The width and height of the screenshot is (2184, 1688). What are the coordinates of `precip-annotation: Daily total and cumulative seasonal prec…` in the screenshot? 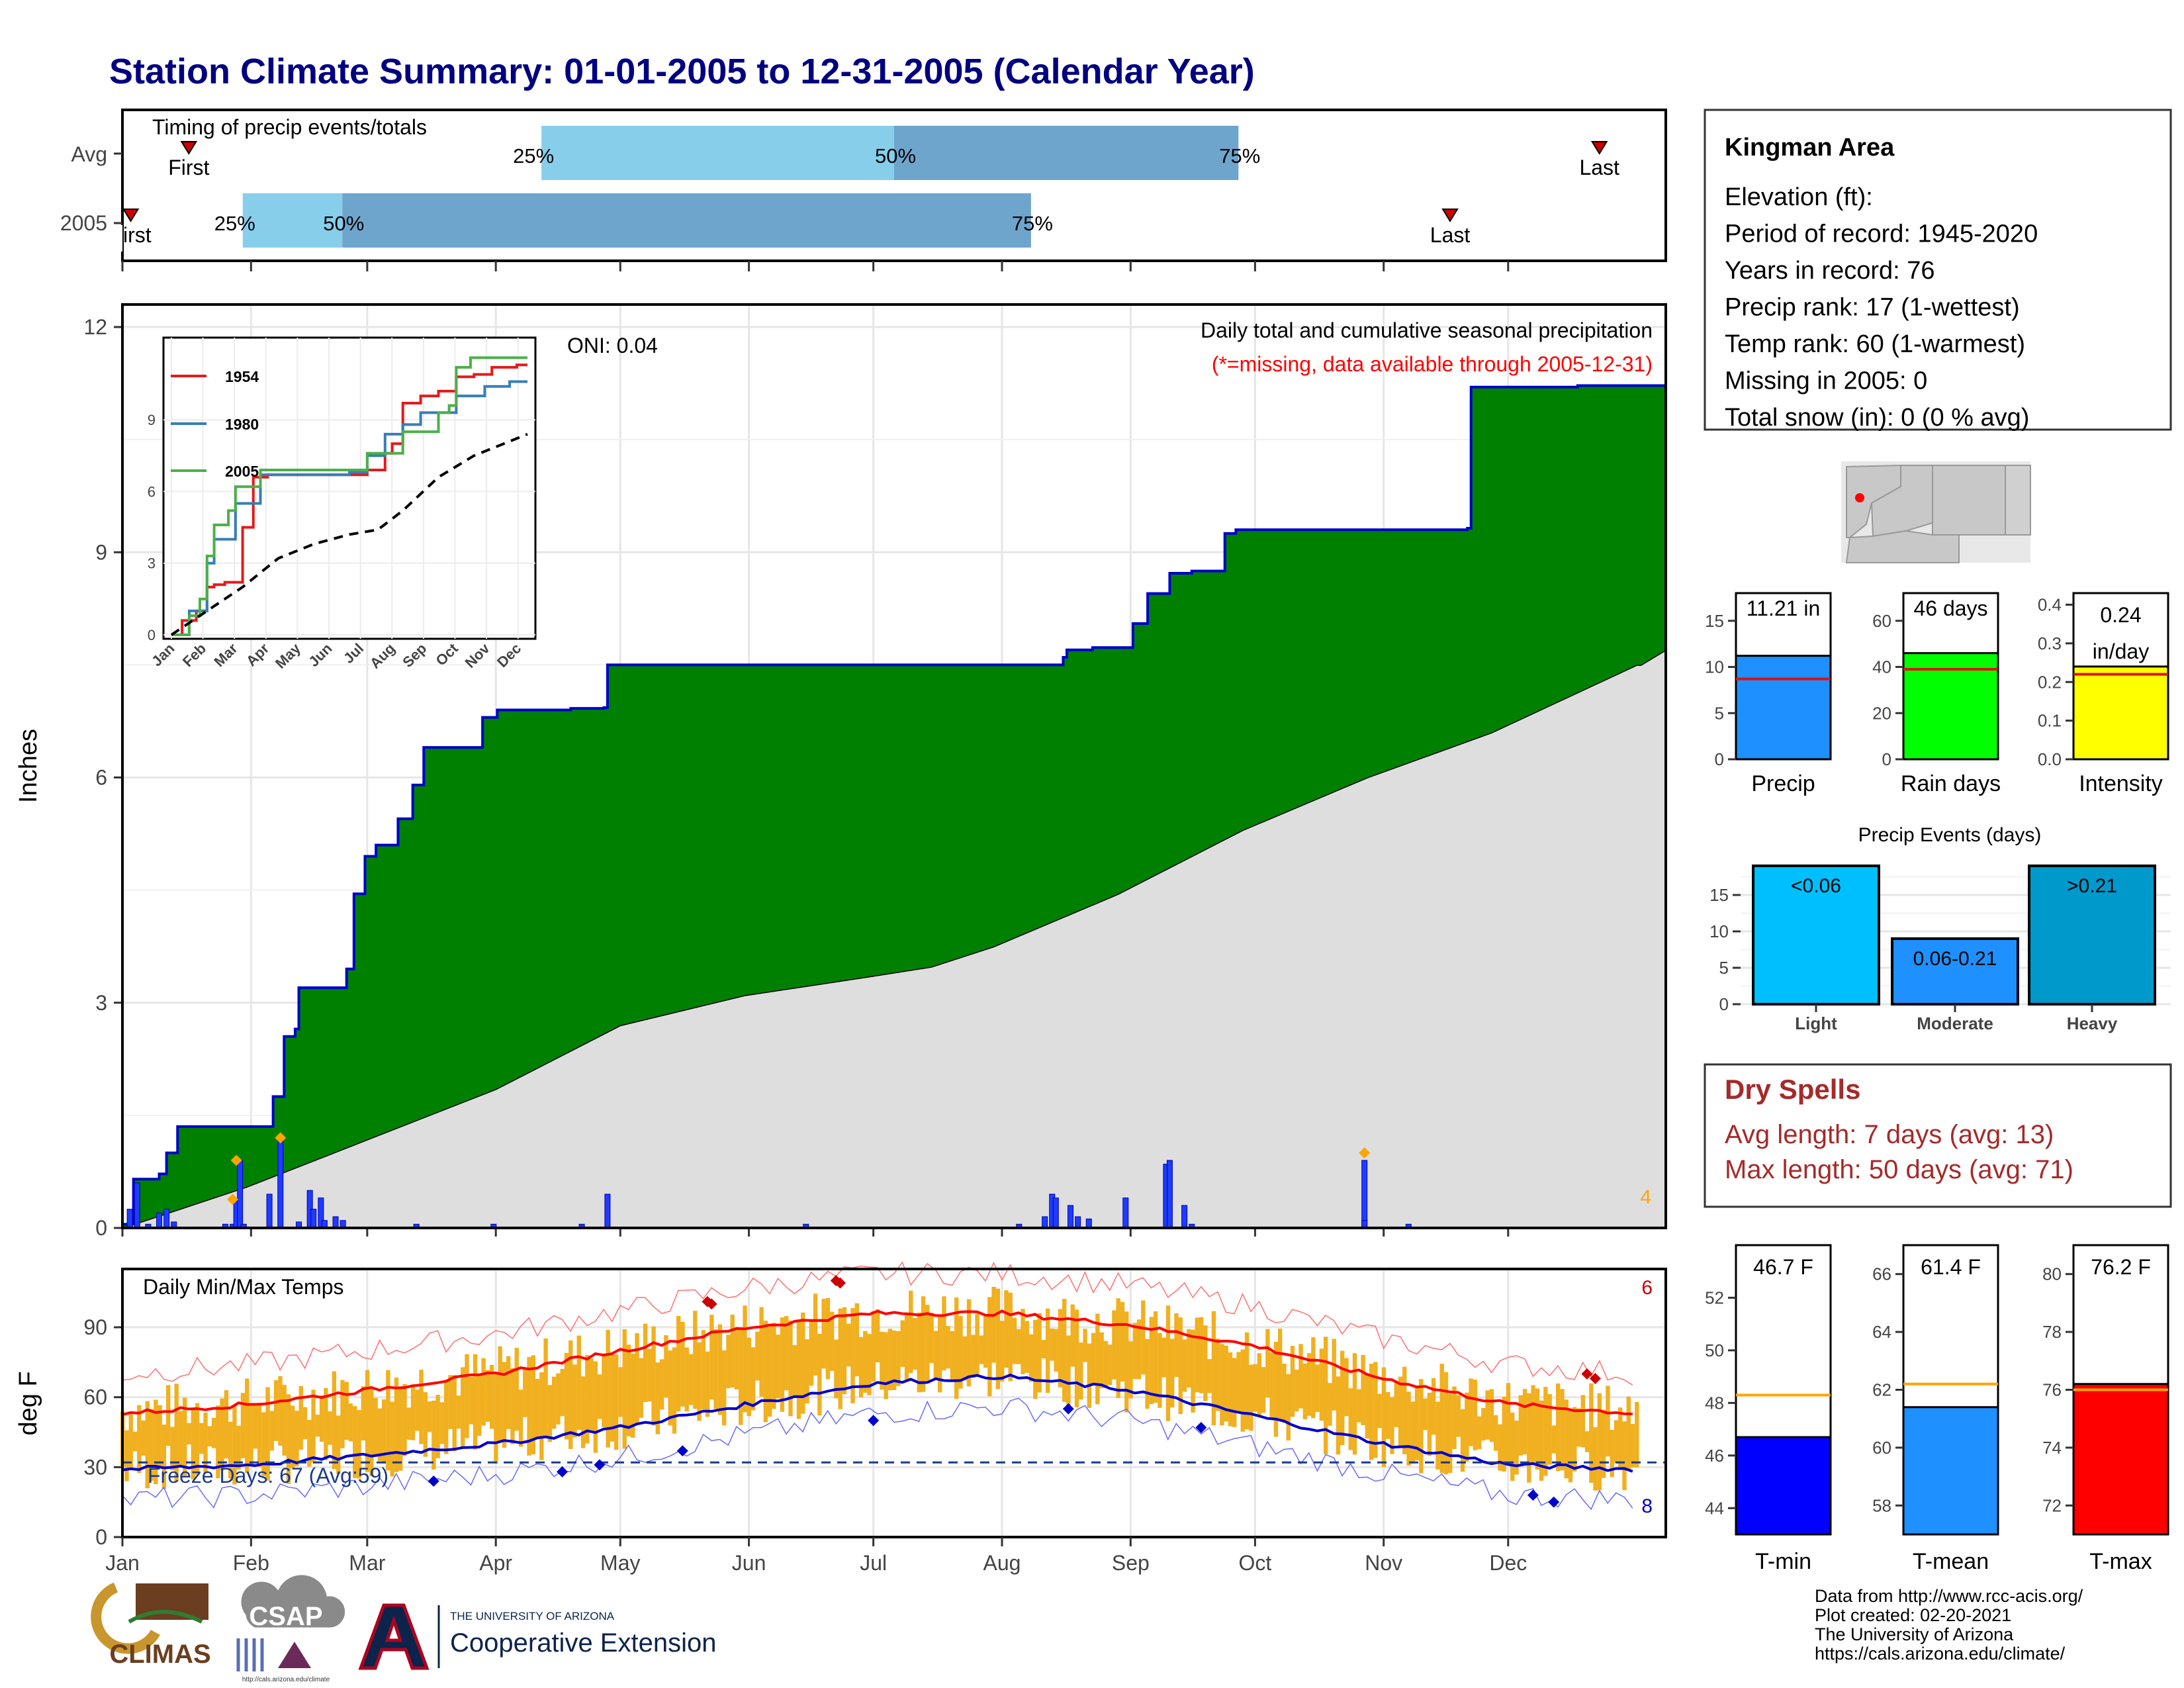 It's located at (1427, 330).